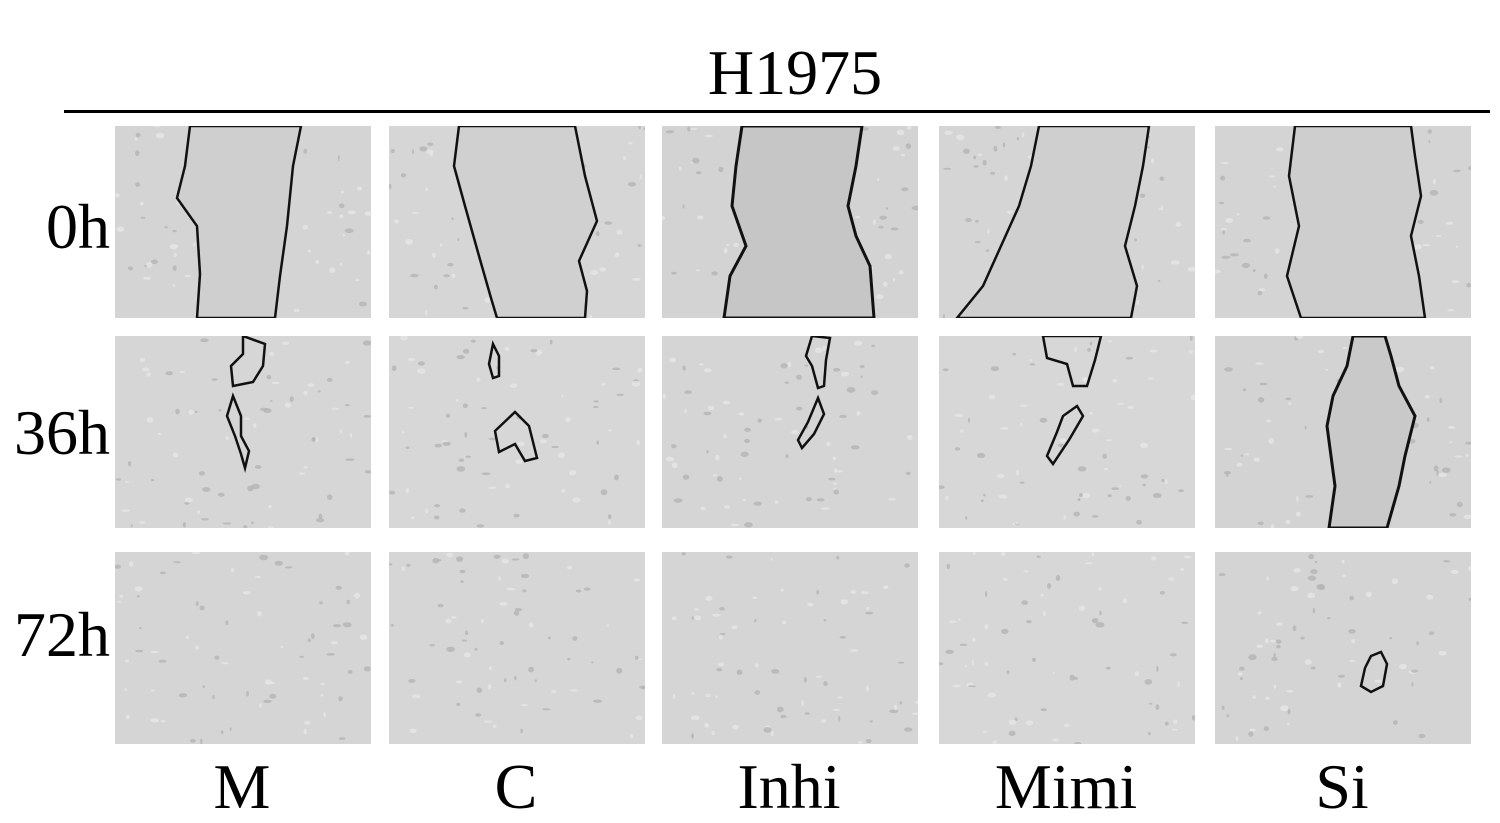 Image resolution: width=1500 pixels, height=823 pixels. What do you see at coordinates (78, 226) in the screenshot?
I see `row-label-0h: 0h` at bounding box center [78, 226].